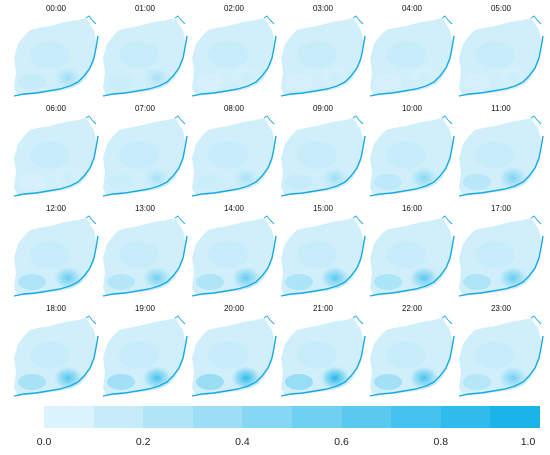  I want to click on panel-title: 00:00, so click(56, 8).